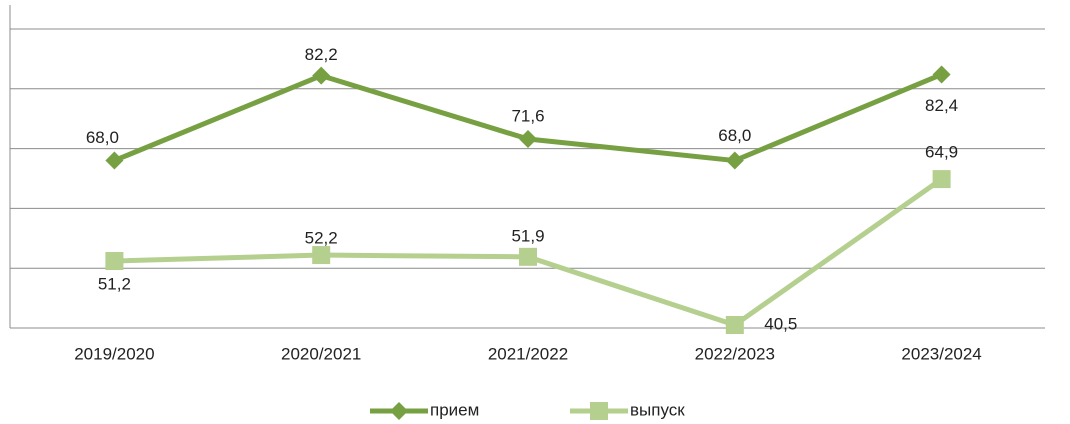 Image resolution: width=1070 pixels, height=424 pixels. Describe the element at coordinates (321, 54) in the screenshot. I see `data-label: 82,2` at that location.